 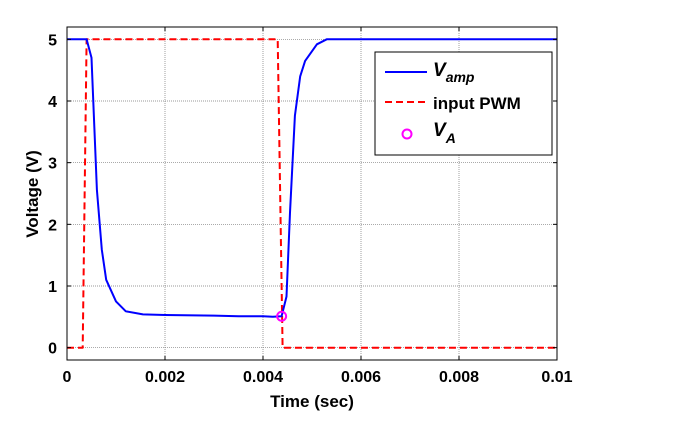 I want to click on y-tick-label: 3, so click(x=52, y=164).